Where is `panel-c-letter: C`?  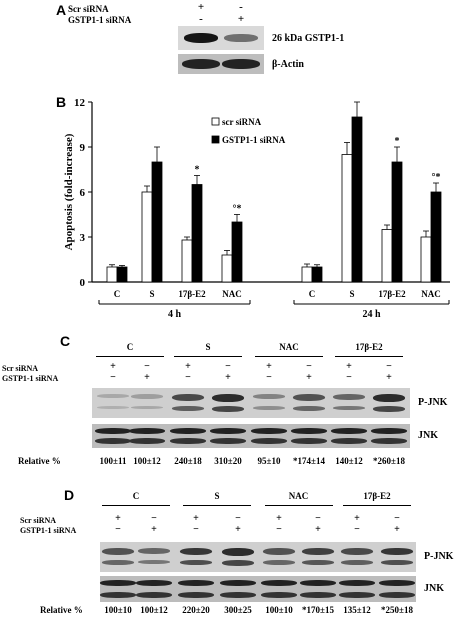
panel-c-letter: C is located at coordinates (65, 341).